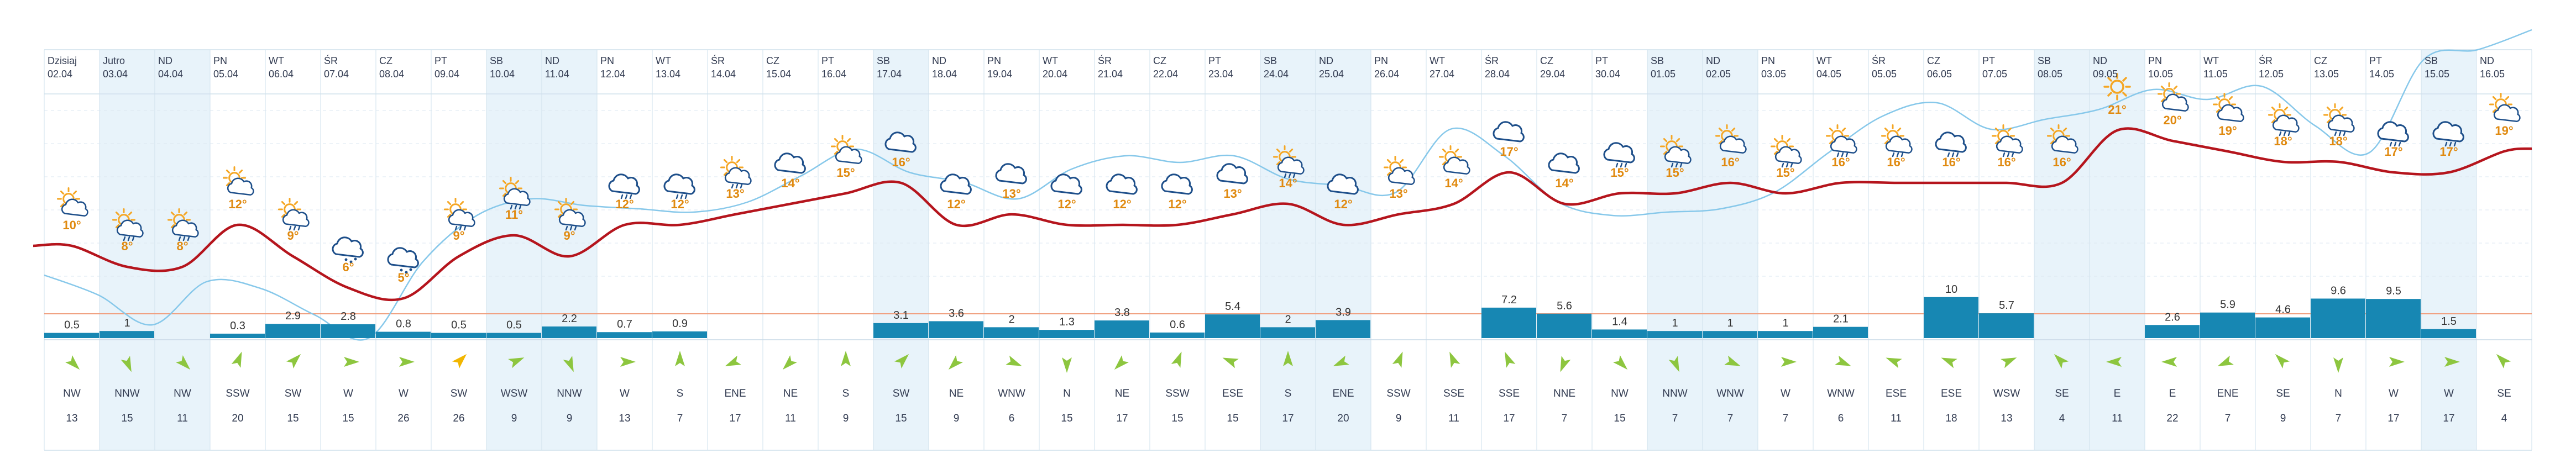  Describe the element at coordinates (403, 419) in the screenshot. I see `wind-speed: 26` at that location.